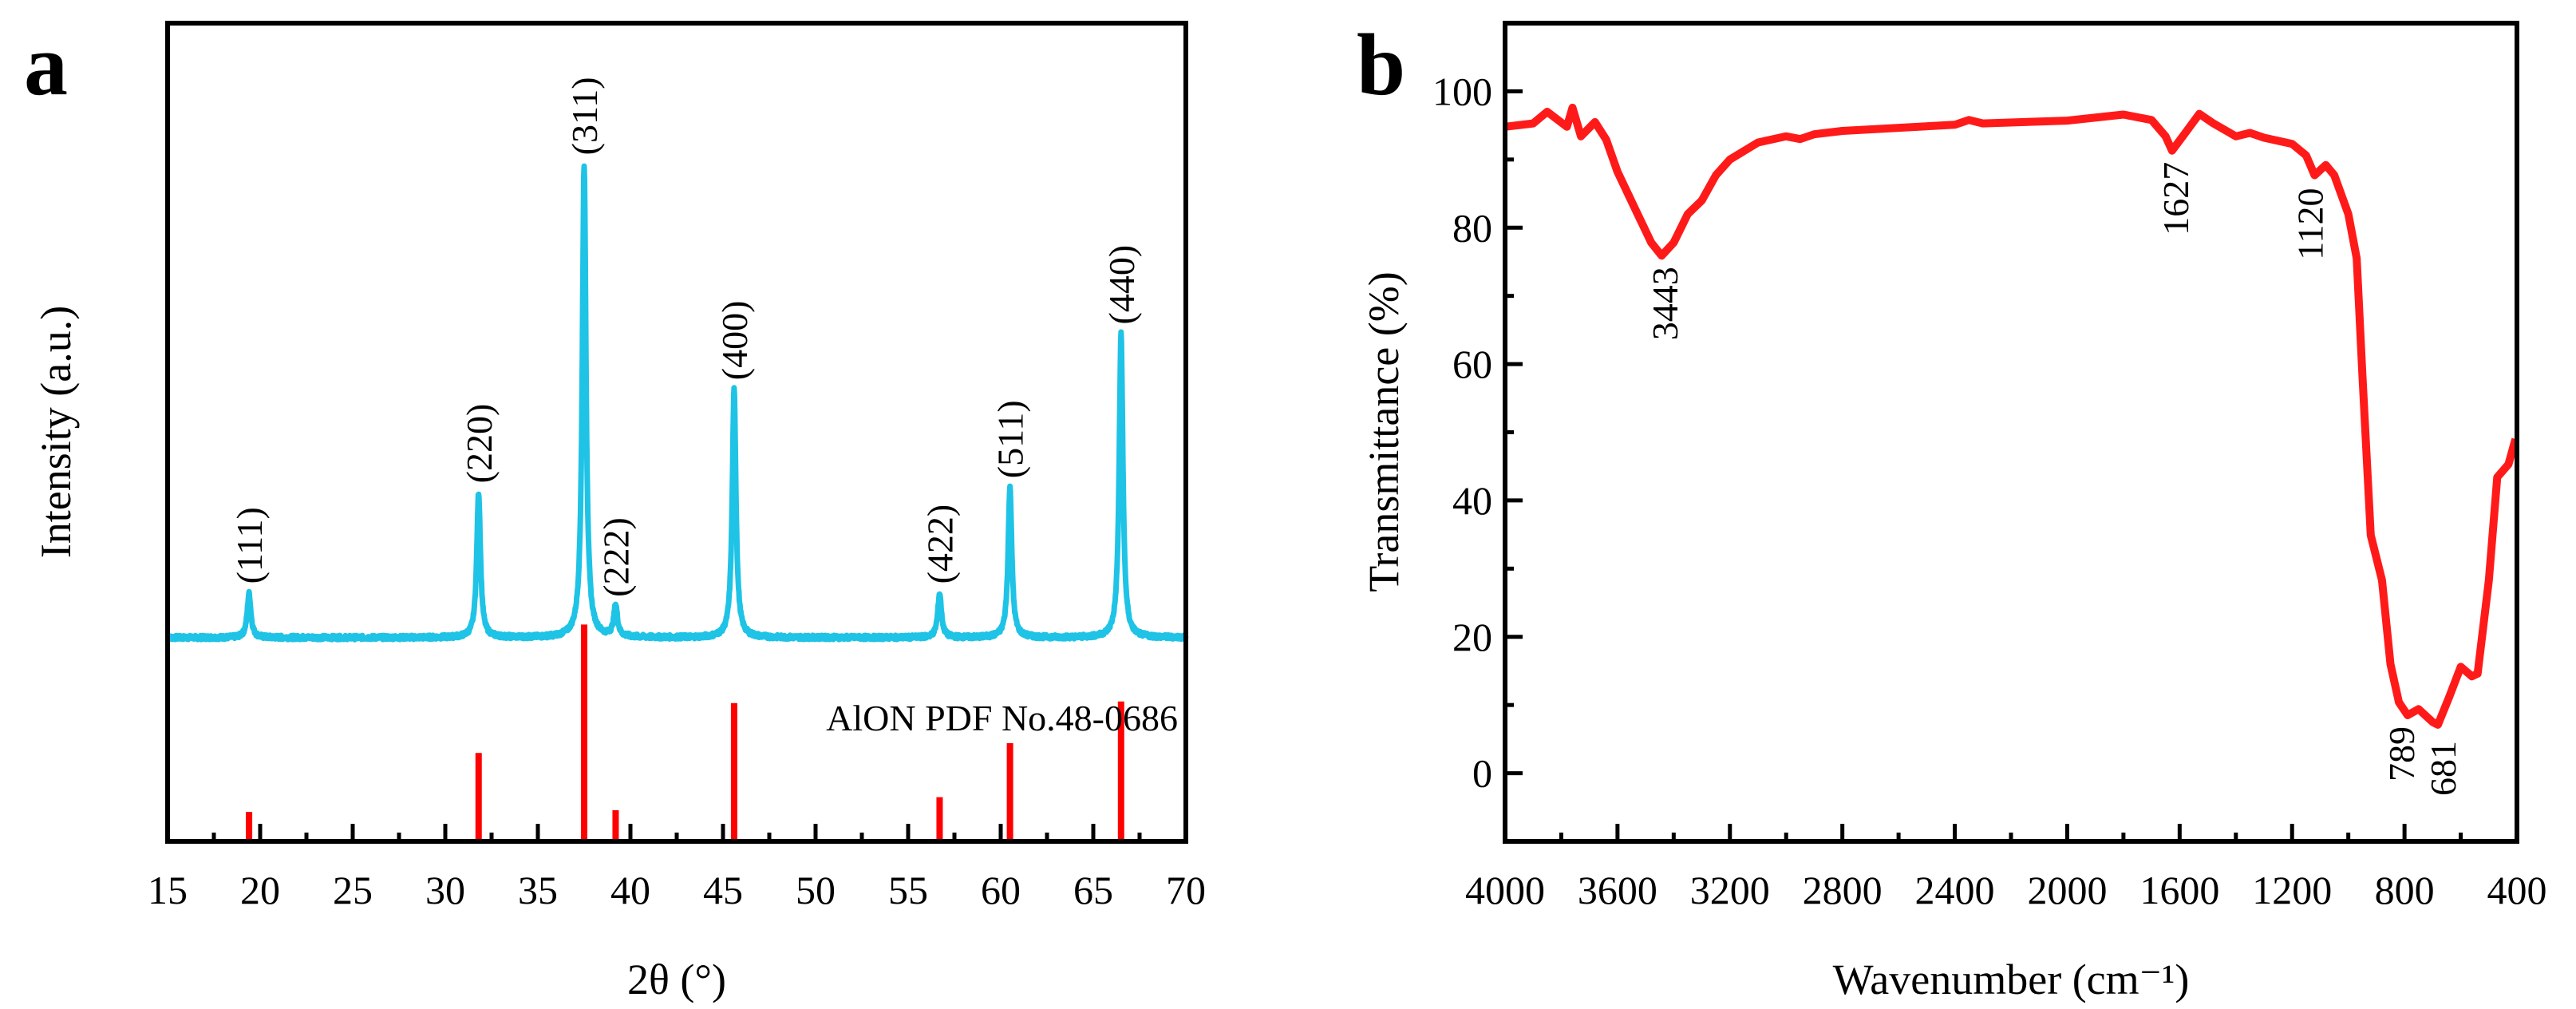 This screenshot has height=1009, width=2576. What do you see at coordinates (1472, 637) in the screenshot?
I see `y-tick-label: 20` at bounding box center [1472, 637].